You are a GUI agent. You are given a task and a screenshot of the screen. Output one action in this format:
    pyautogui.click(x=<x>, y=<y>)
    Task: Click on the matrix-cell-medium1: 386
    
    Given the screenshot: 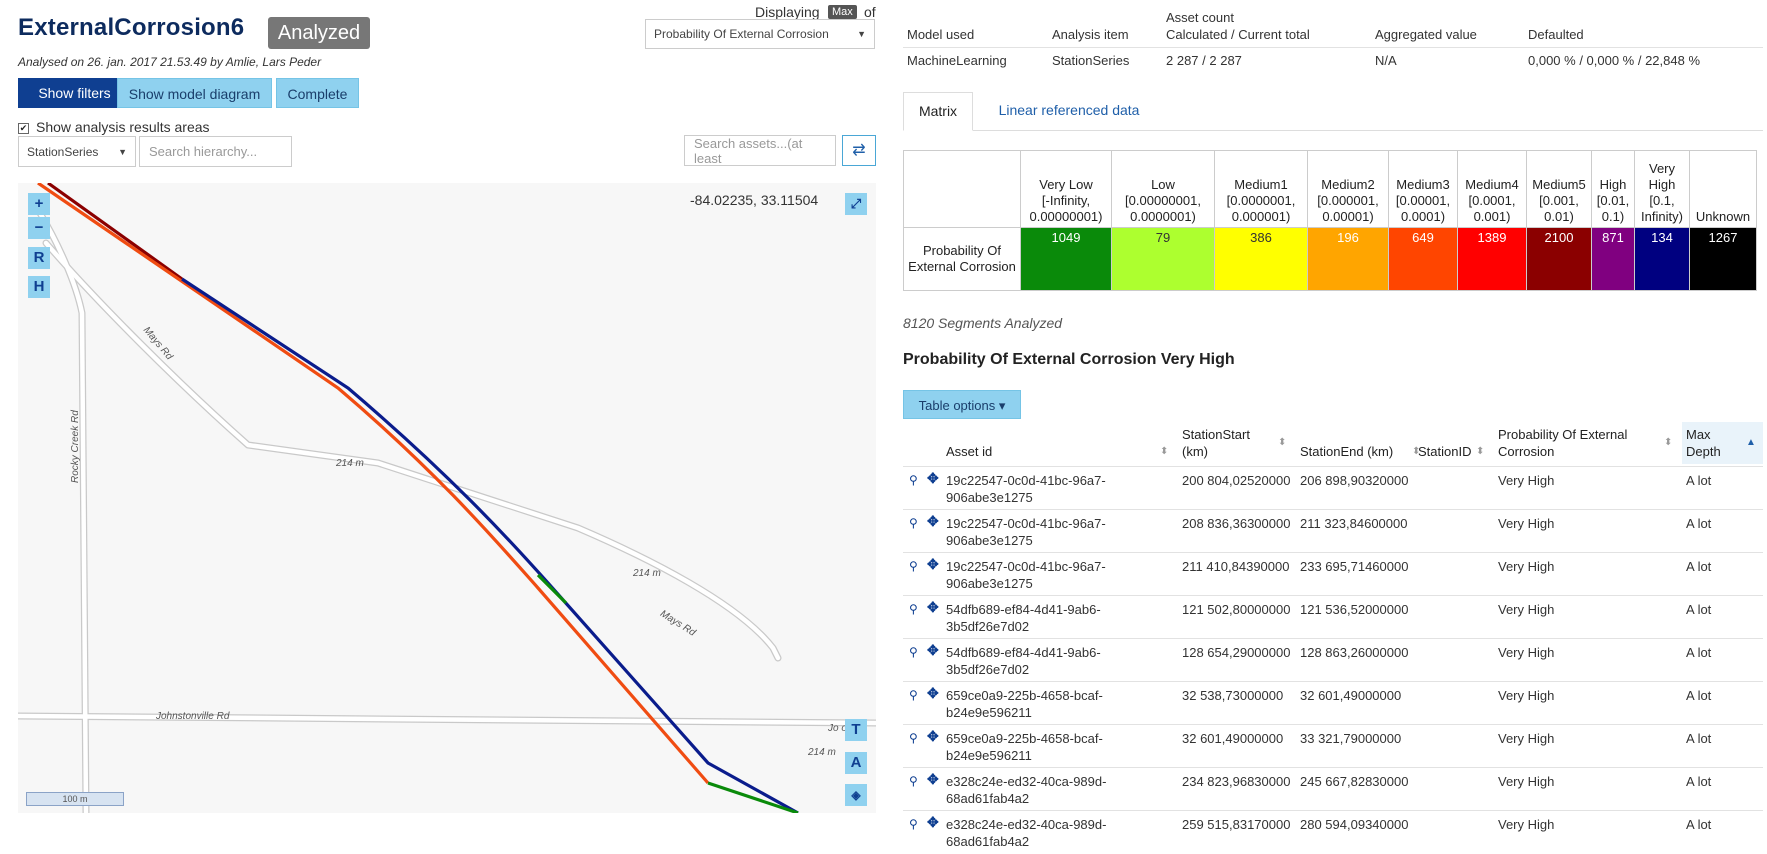 What is the action you would take?
    pyautogui.click(x=1261, y=259)
    